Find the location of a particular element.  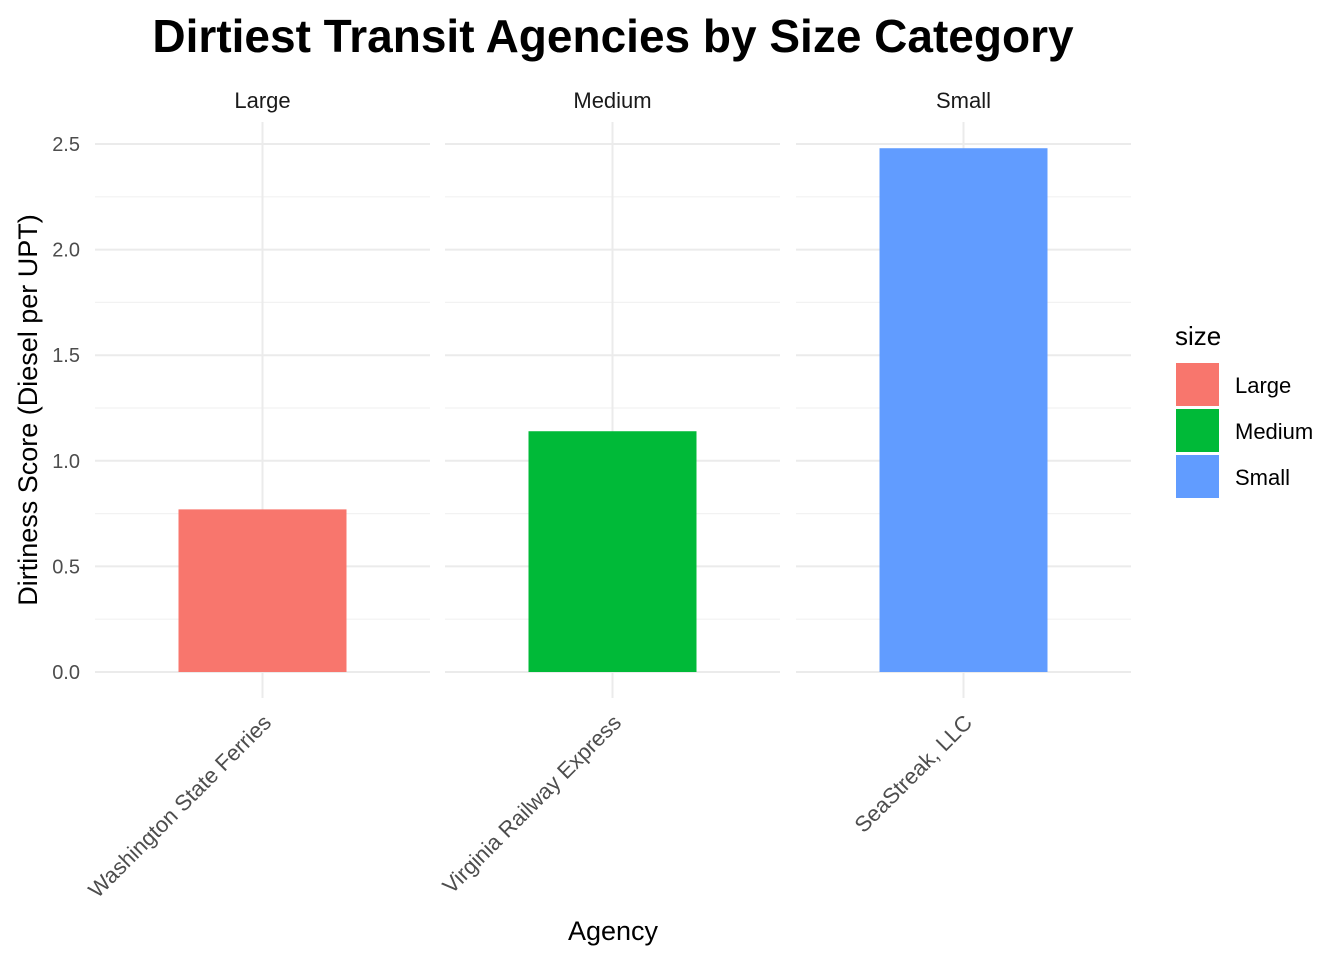

y-axis-title: Dirtiness Score (Diesel per UPT) is located at coordinates (28, 410).